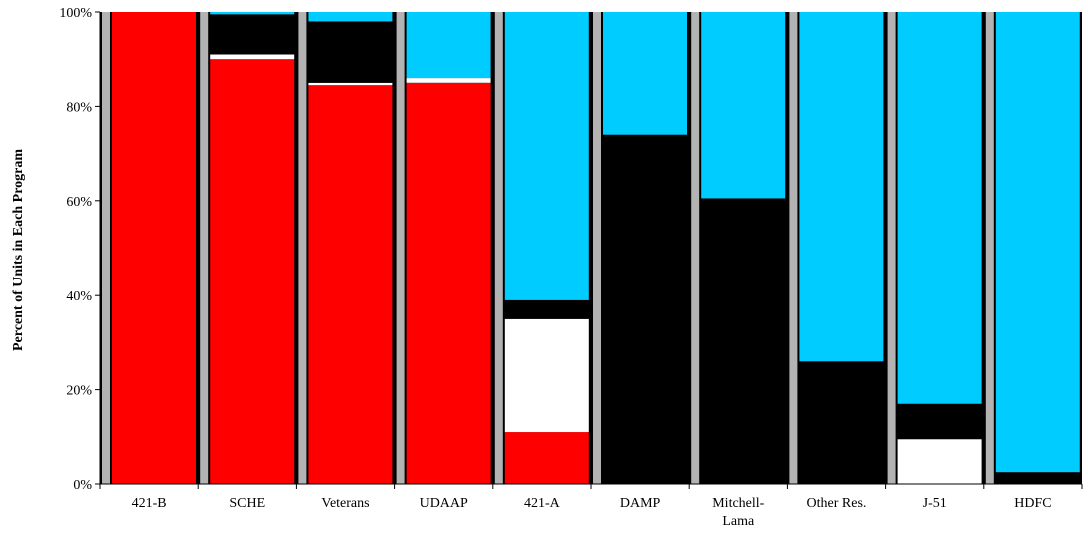 The width and height of the screenshot is (1088, 548). What do you see at coordinates (1037, 478) in the screenshot?
I see `bar-segment-hdfc-s2` at bounding box center [1037, 478].